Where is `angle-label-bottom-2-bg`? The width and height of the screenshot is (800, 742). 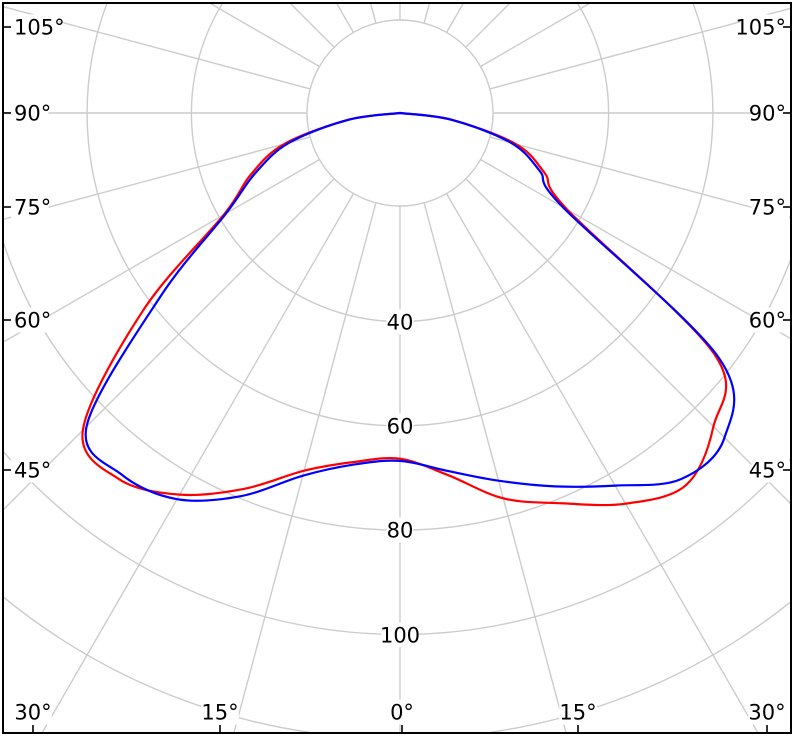 angle-label-bottom-2-bg is located at coordinates (402, 712).